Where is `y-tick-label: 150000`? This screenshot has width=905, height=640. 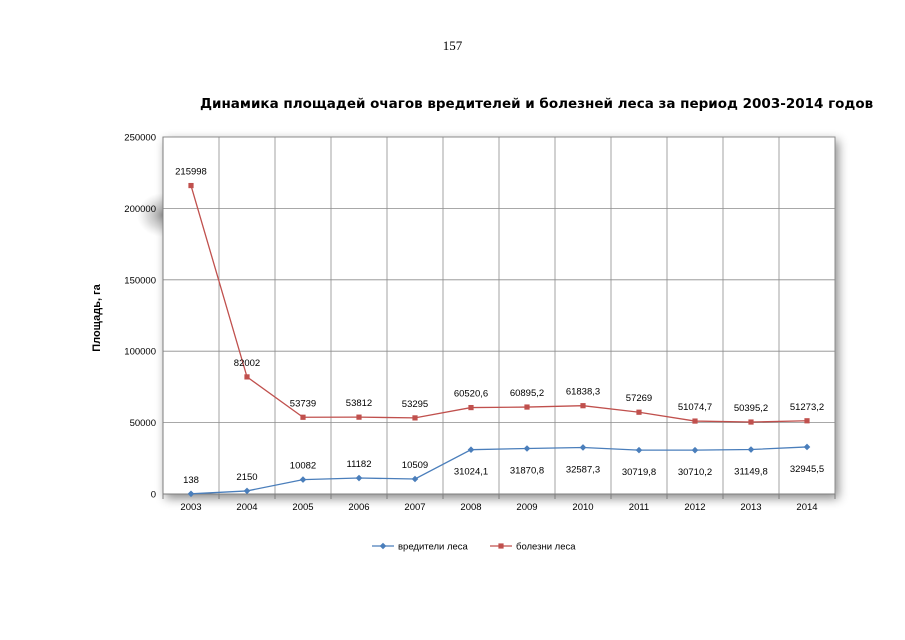
y-tick-label: 150000 is located at coordinates (140, 280).